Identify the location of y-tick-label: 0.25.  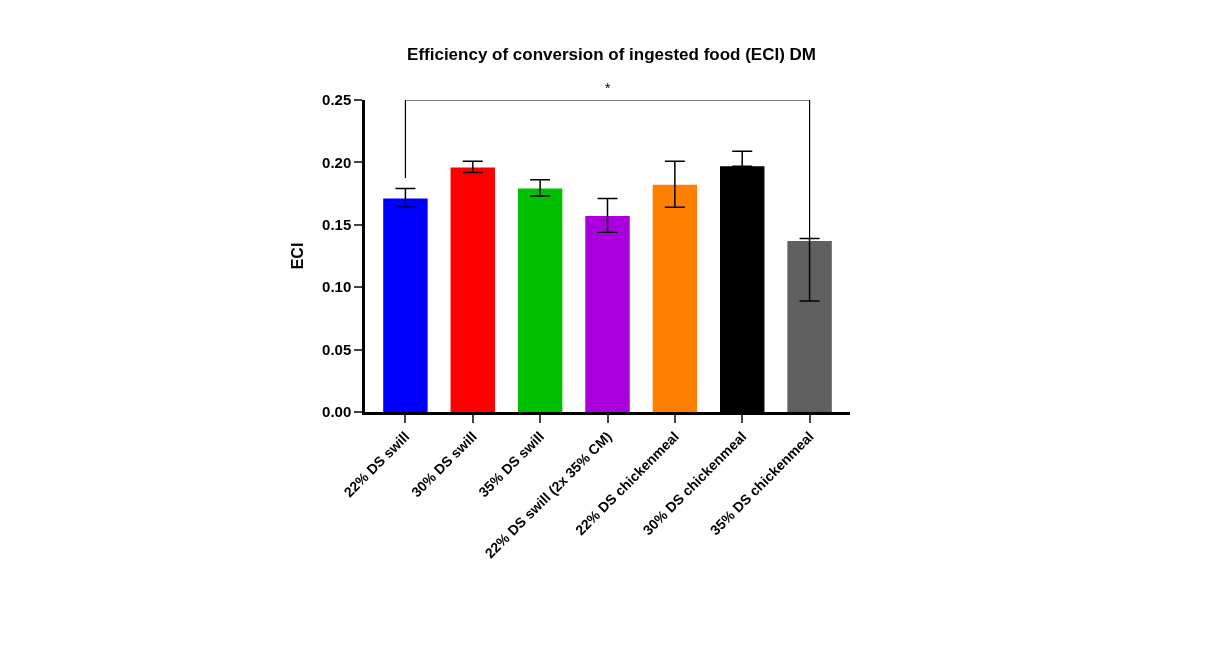
(337, 100).